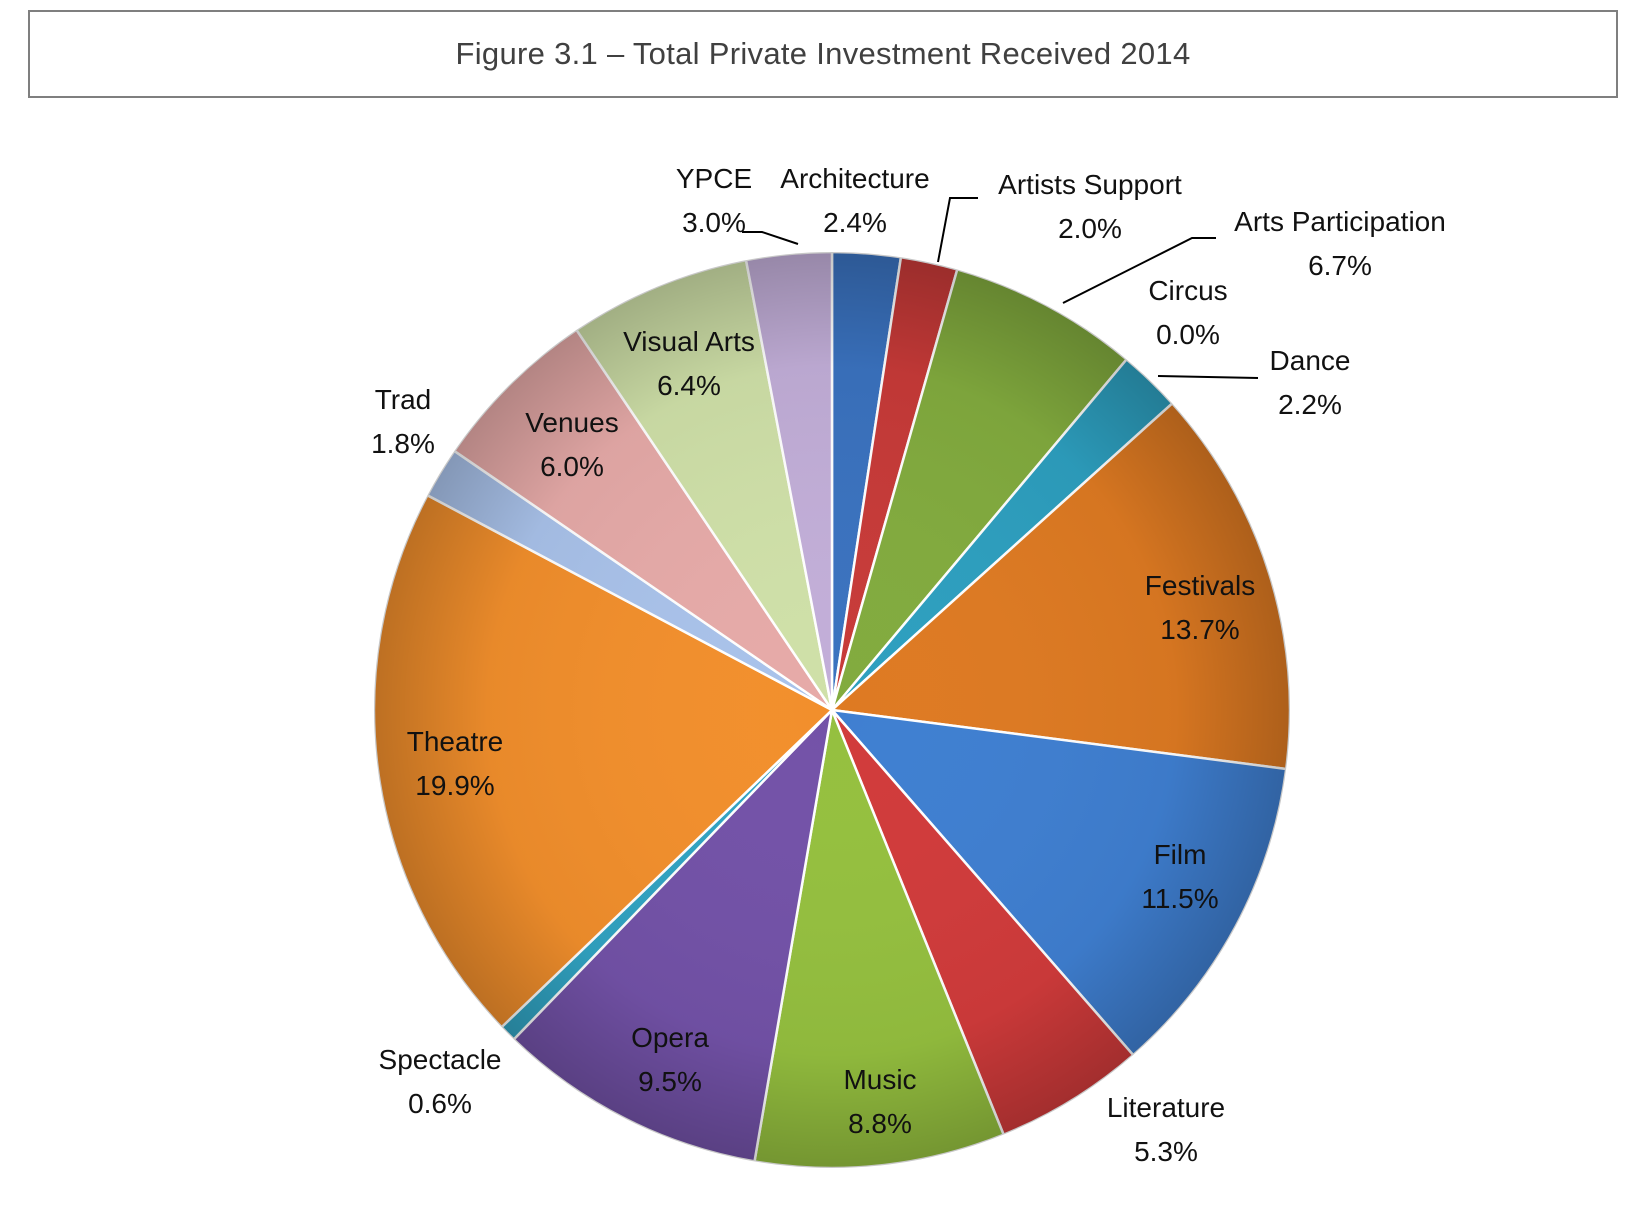  I want to click on label-value-spectacle: 0.6%, so click(440, 1103).